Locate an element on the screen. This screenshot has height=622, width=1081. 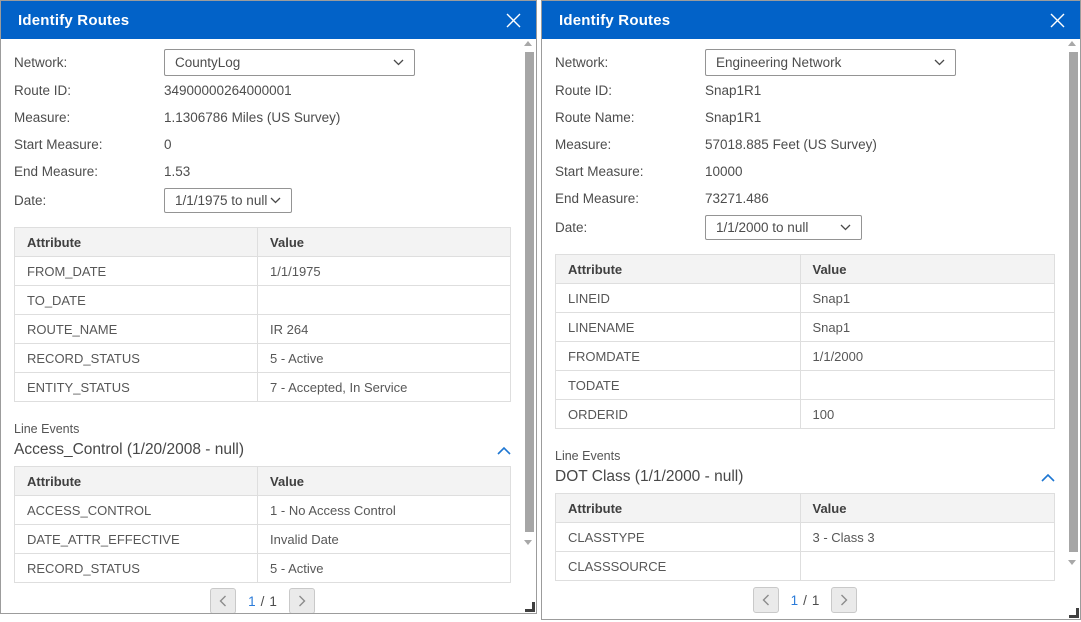
field-label: End Measure: is located at coordinates (56, 171).